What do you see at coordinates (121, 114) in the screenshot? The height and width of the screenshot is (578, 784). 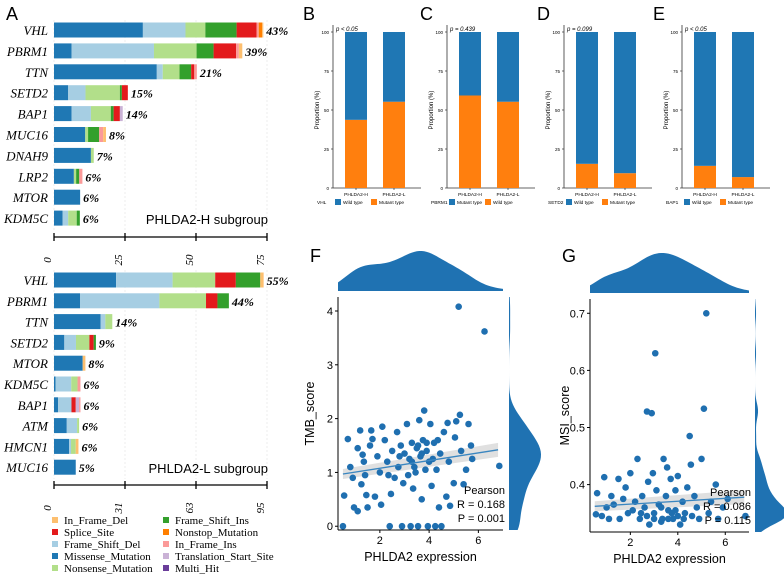 I see `bar-segment-translation_start_site` at bounding box center [121, 114].